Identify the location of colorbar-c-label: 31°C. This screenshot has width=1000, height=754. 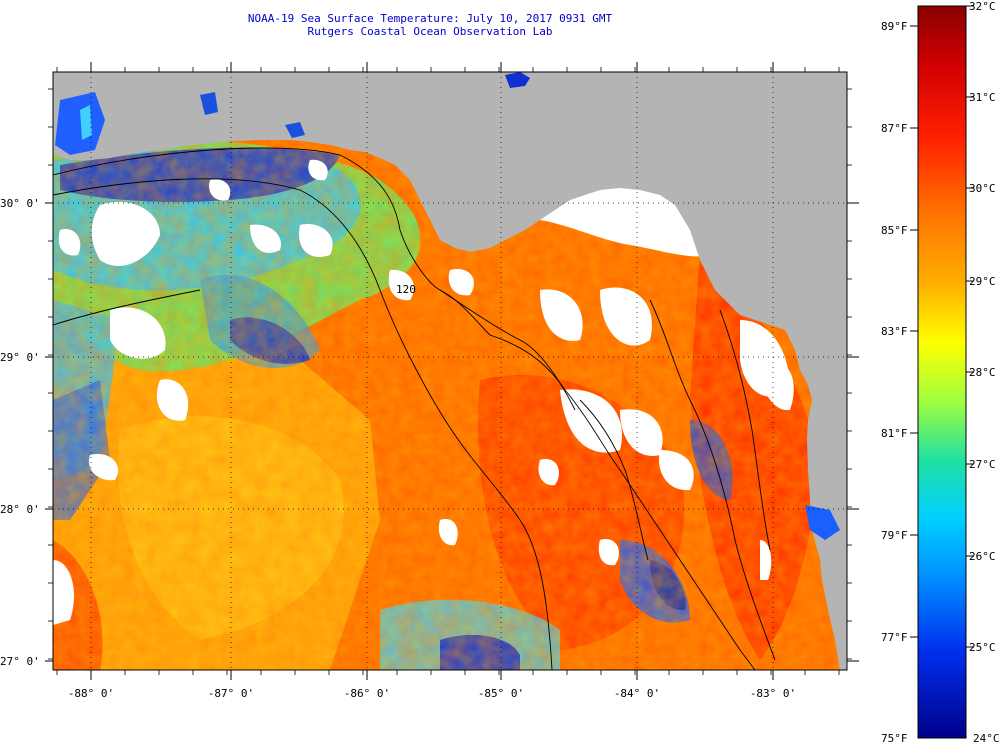
(982, 97).